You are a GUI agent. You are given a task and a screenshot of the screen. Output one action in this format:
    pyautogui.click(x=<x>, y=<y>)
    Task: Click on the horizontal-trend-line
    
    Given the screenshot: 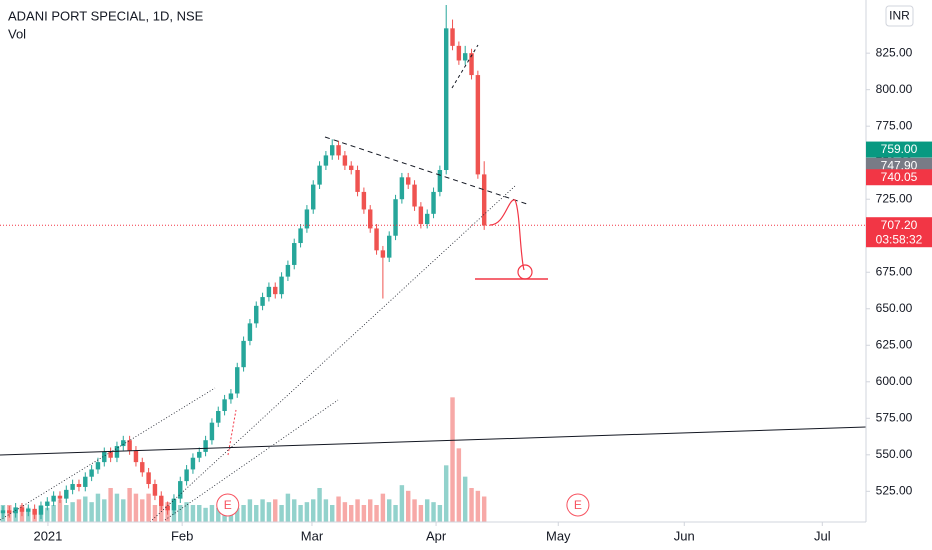 What is the action you would take?
    pyautogui.click(x=433, y=441)
    